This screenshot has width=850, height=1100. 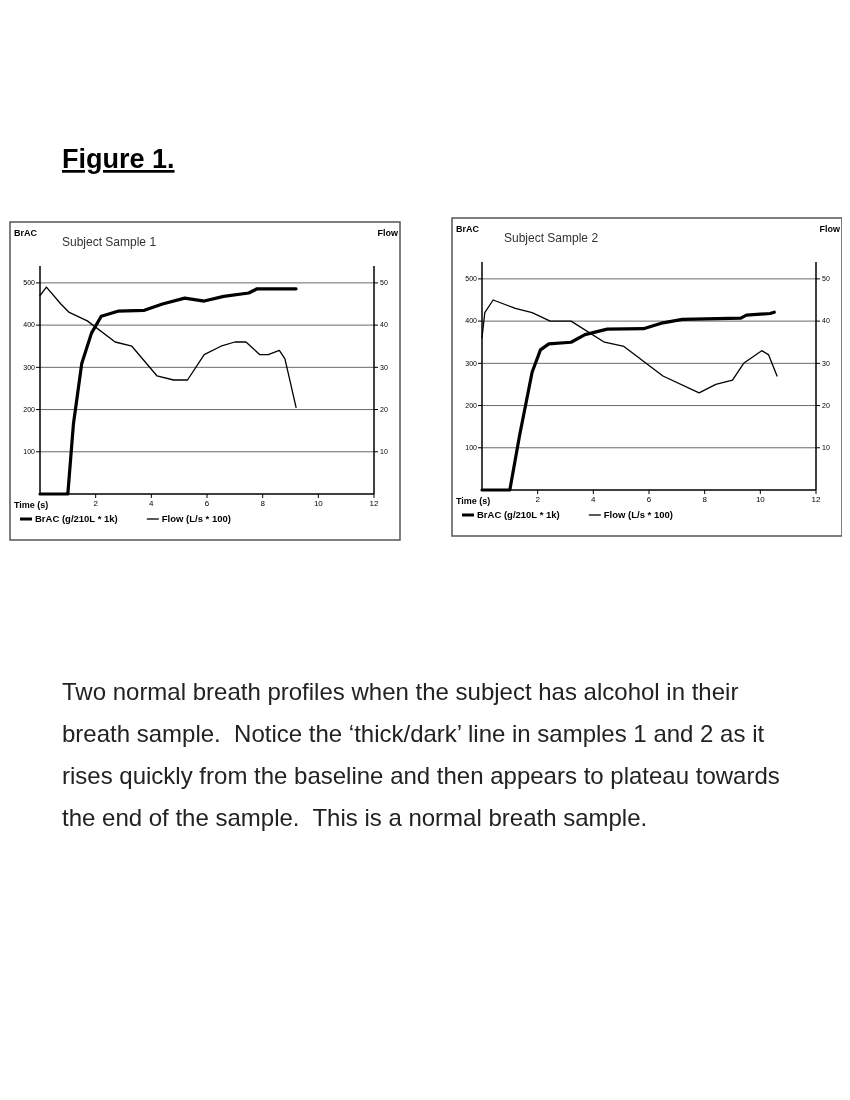 What do you see at coordinates (551, 238) in the screenshot?
I see `chart-title: Subject Sample 2` at bounding box center [551, 238].